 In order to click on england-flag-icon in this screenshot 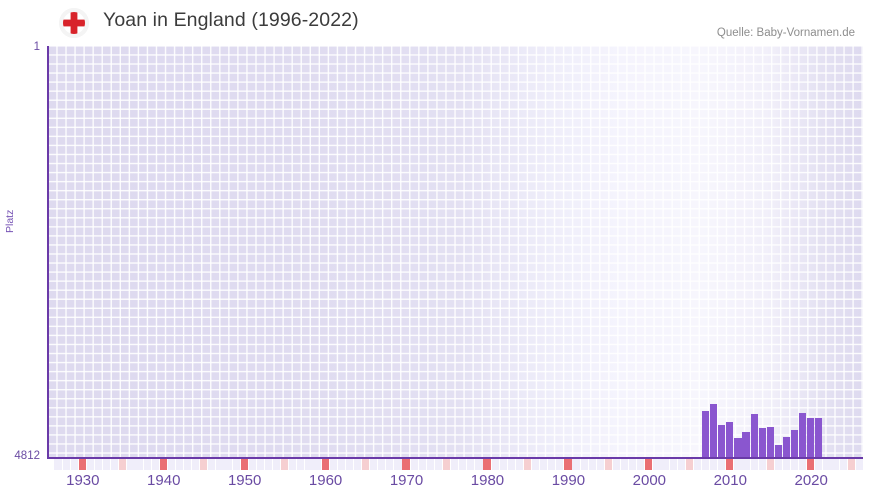, I will do `click(74, 23)`.